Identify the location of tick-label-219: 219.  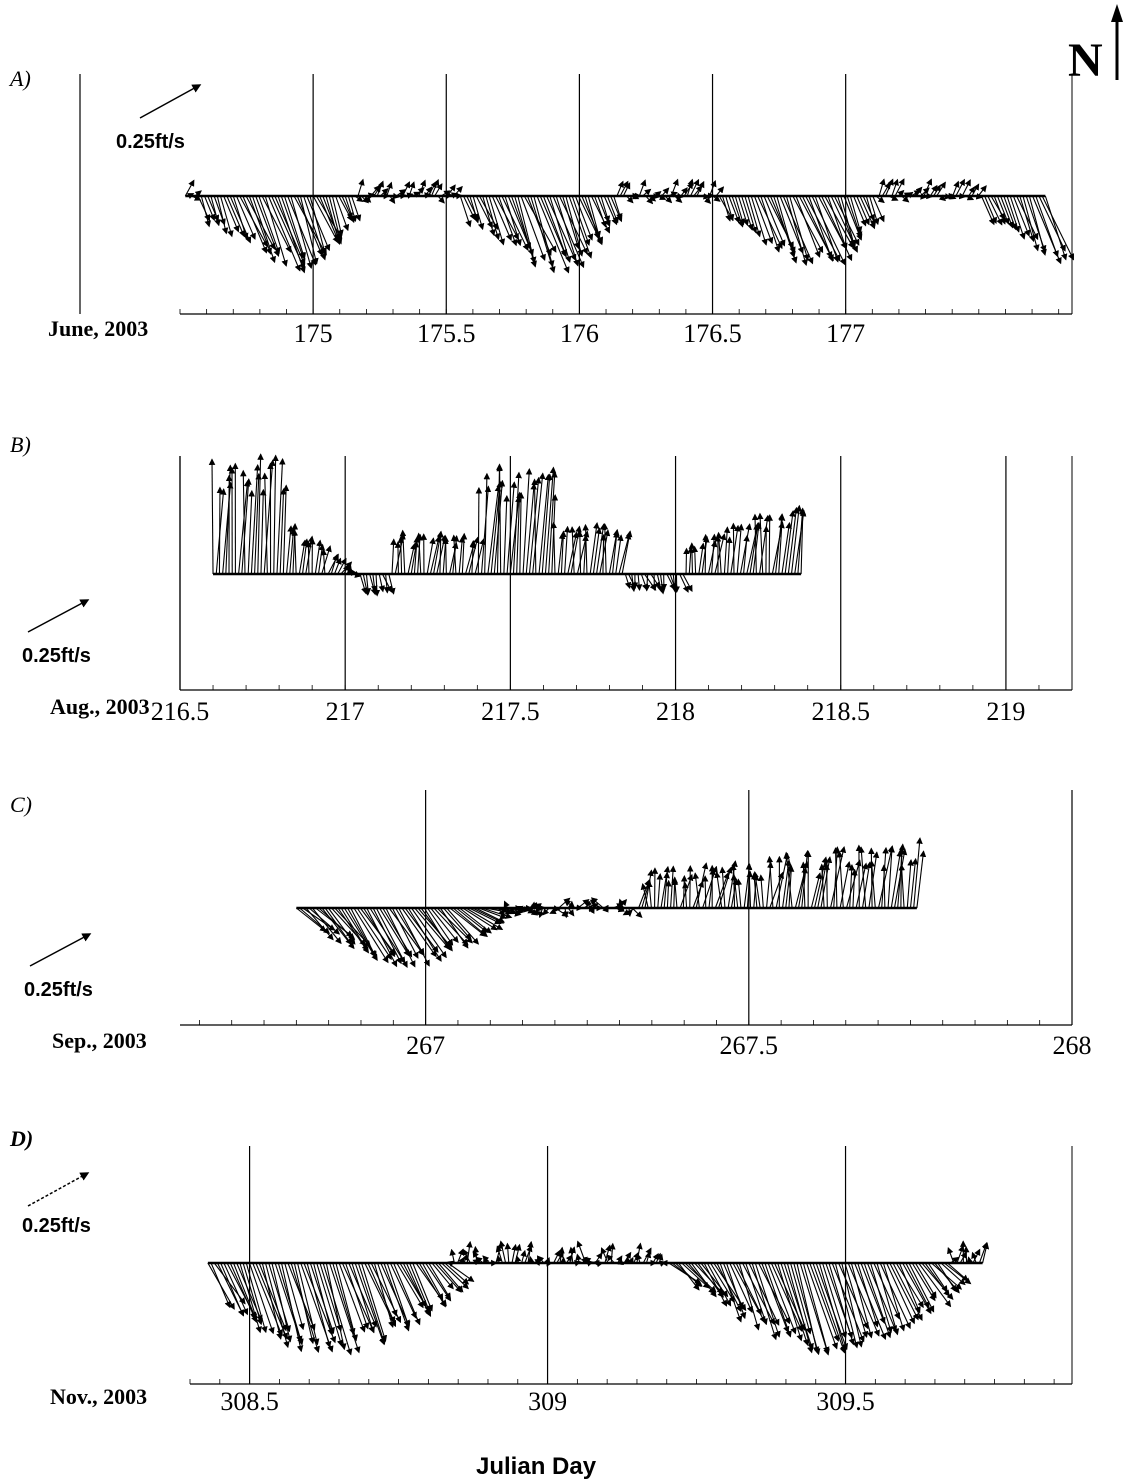
(1005, 711).